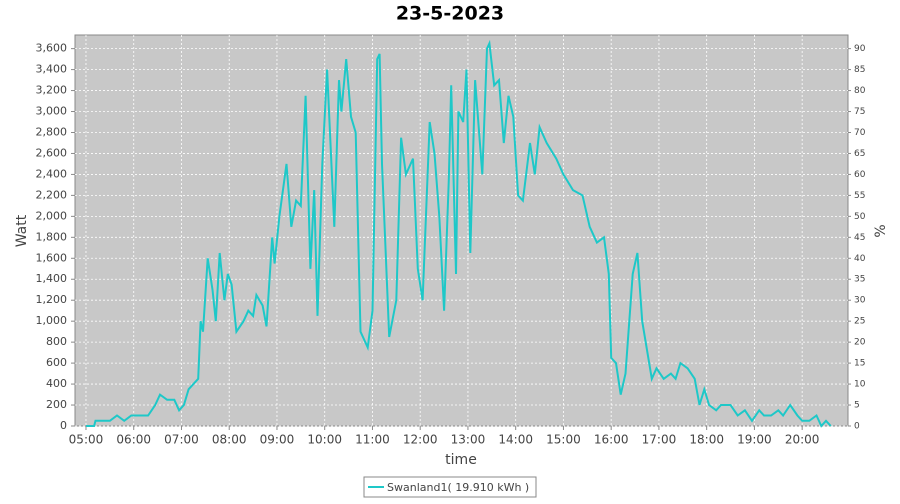 The image size is (900, 504). I want to click on y-tick-label: 3,000, so click(52, 111).